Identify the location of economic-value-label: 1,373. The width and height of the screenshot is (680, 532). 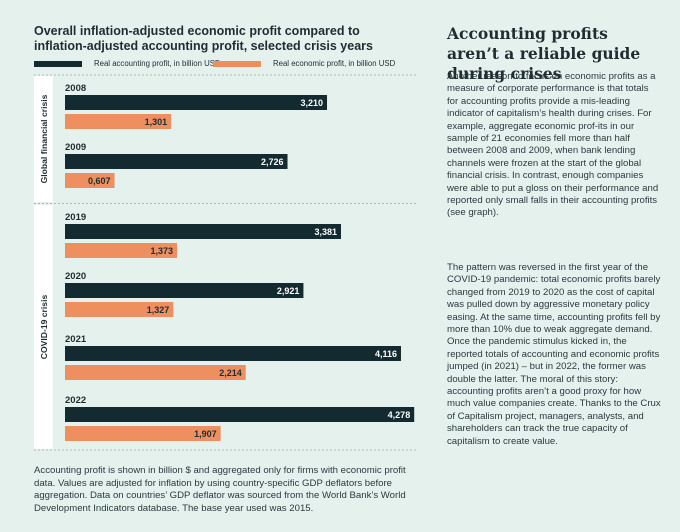
(162, 251).